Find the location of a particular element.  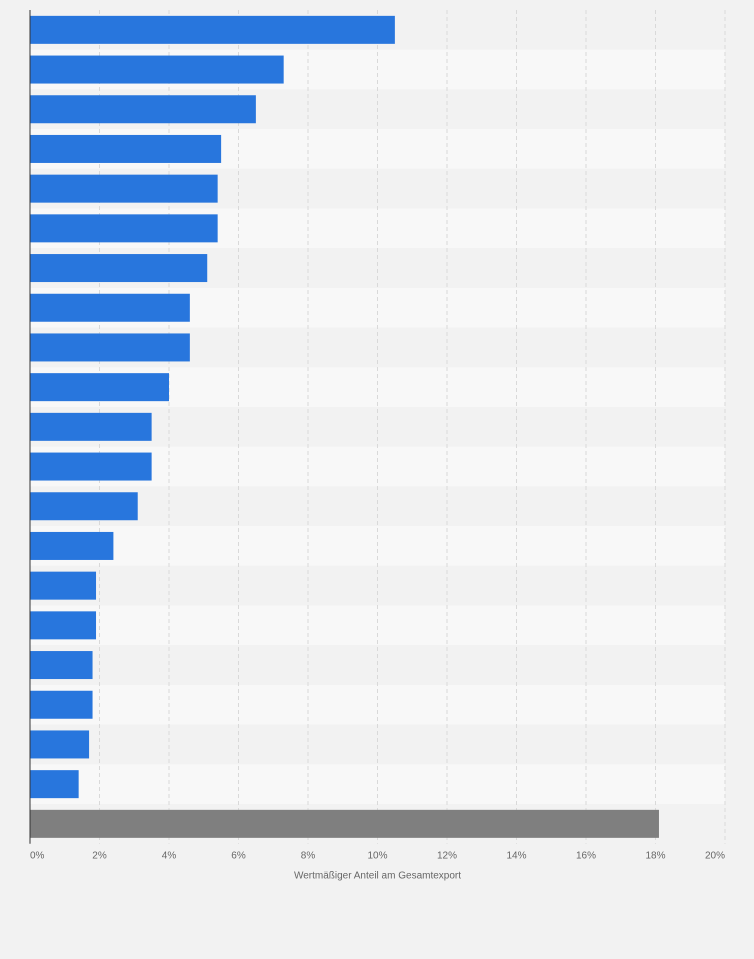

x-tick-label: 10% is located at coordinates (377, 856).